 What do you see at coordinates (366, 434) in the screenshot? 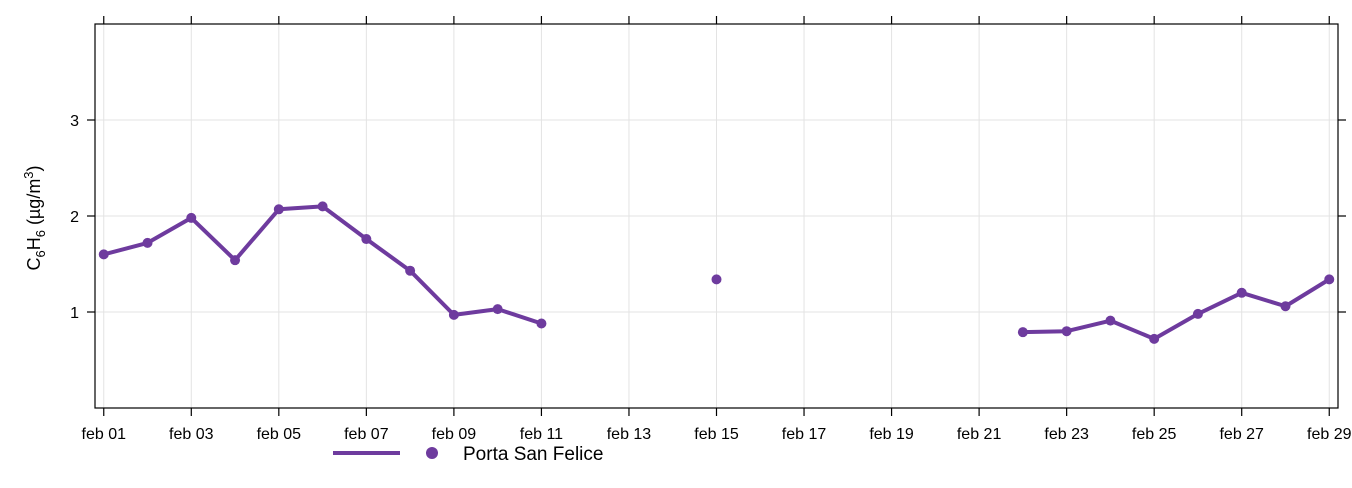
I see `x-tick-label: feb 07` at bounding box center [366, 434].